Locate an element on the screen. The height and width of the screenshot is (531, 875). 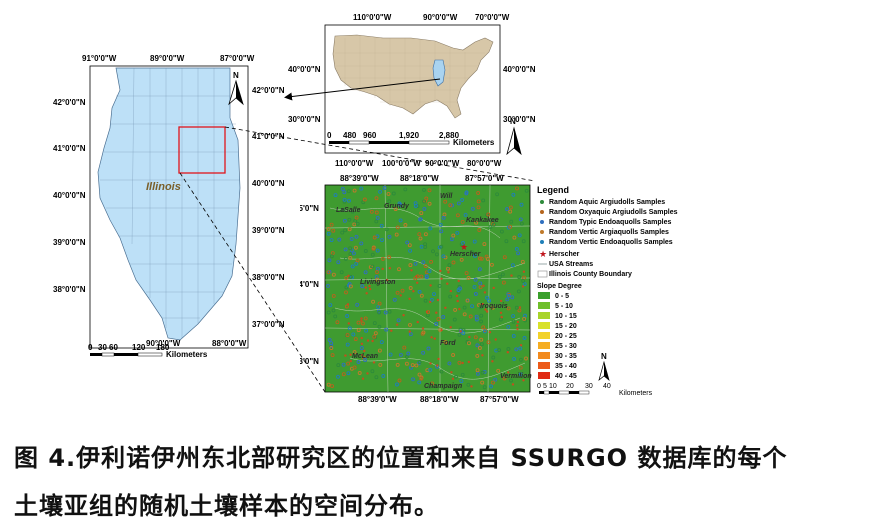
county-label: McLean is located at coordinates (365, 356).